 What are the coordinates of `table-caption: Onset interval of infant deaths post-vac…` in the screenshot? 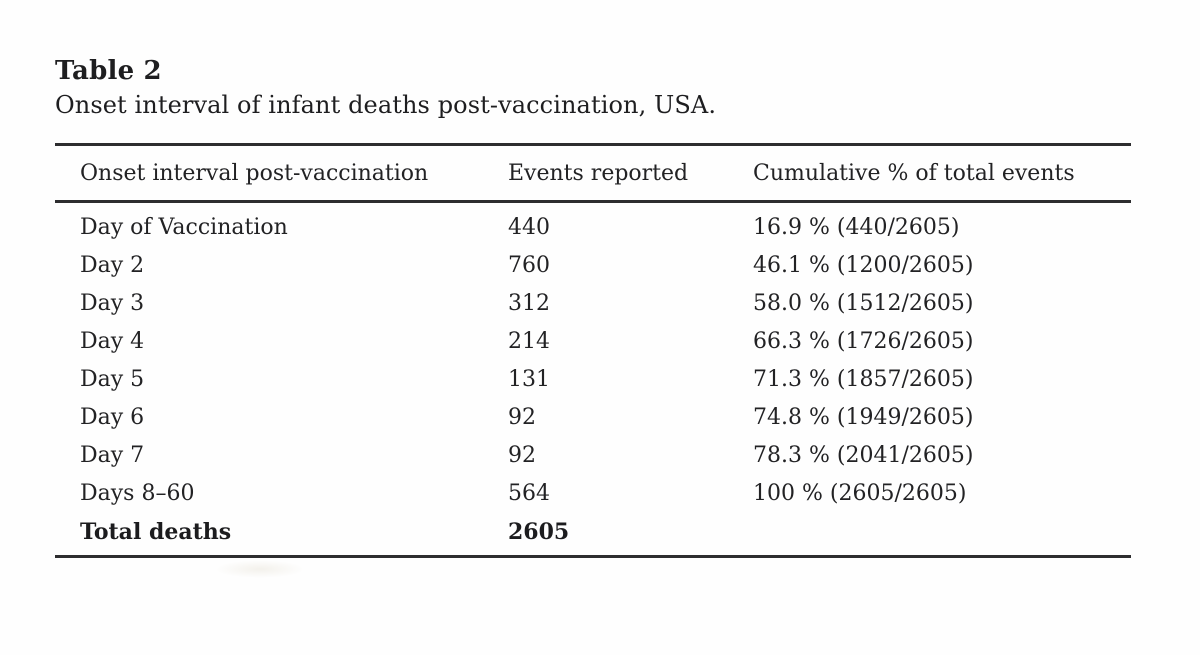 It's located at (386, 105).